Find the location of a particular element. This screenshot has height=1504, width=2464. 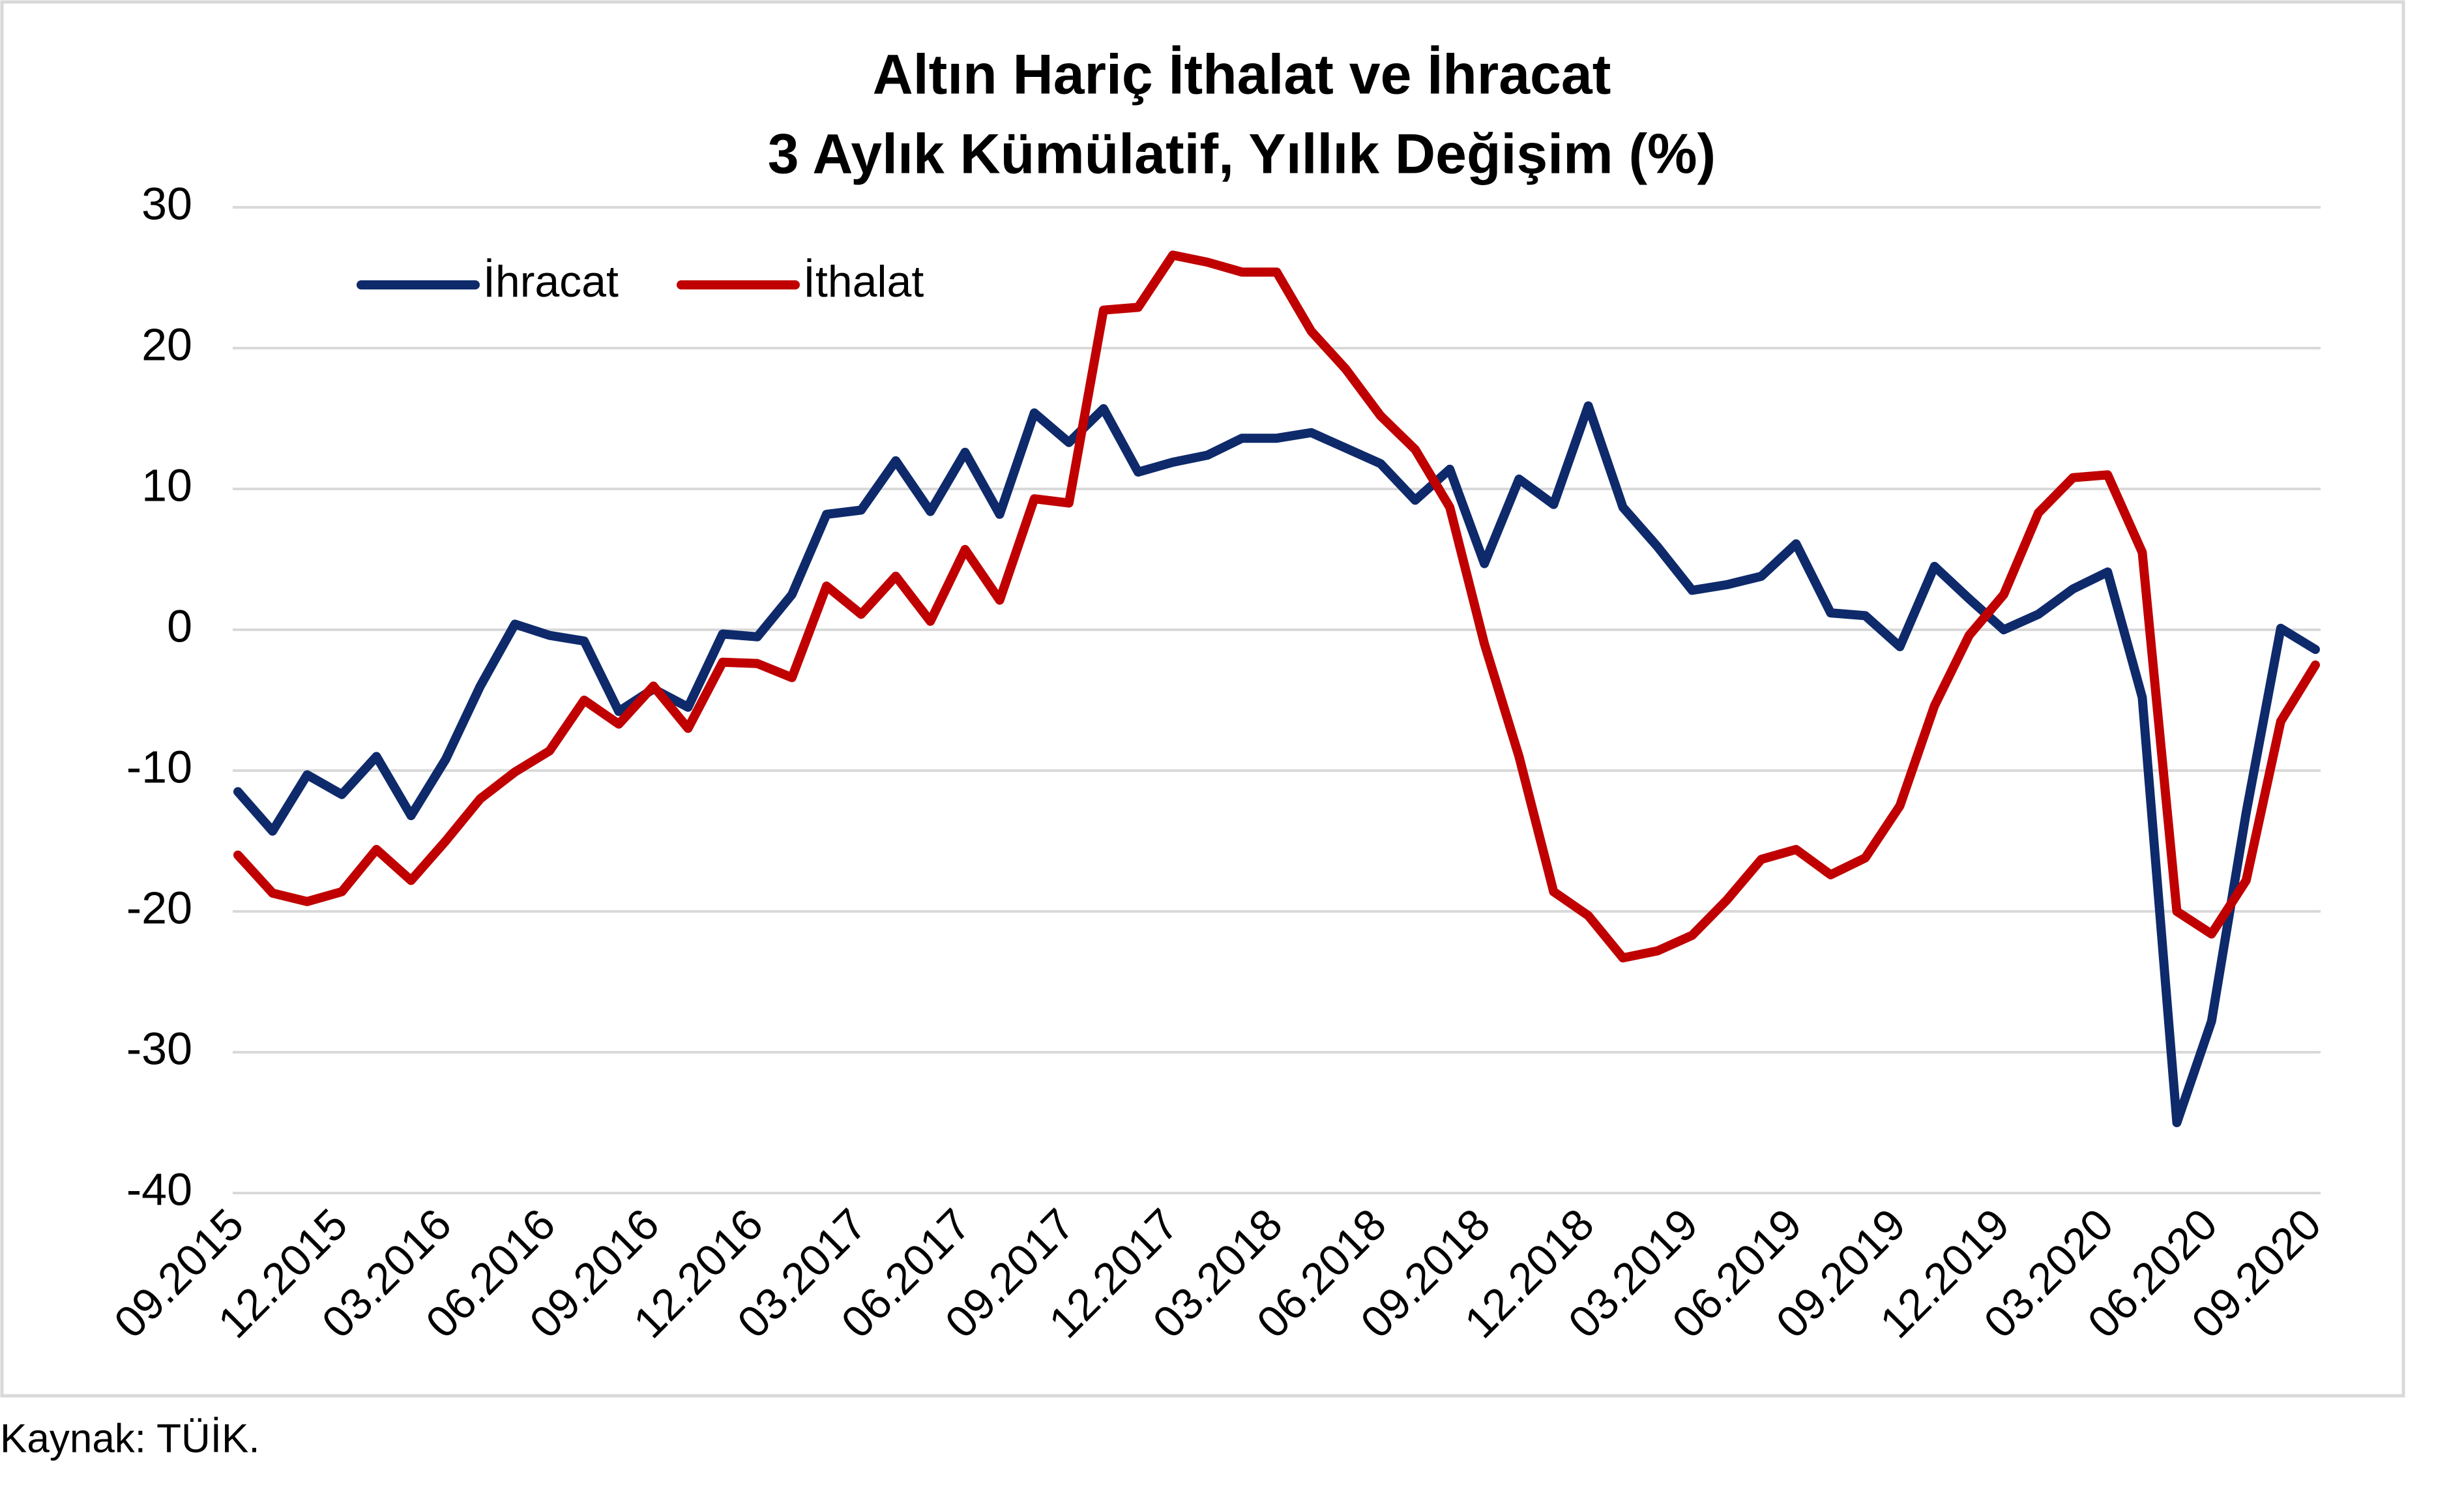

source-note: Kaynak: TÜİK. is located at coordinates (130, 1438).